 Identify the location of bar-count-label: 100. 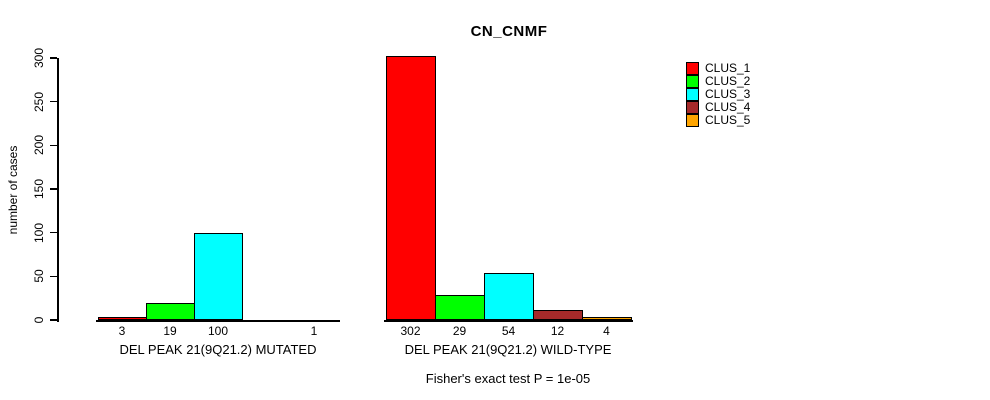
(218, 331).